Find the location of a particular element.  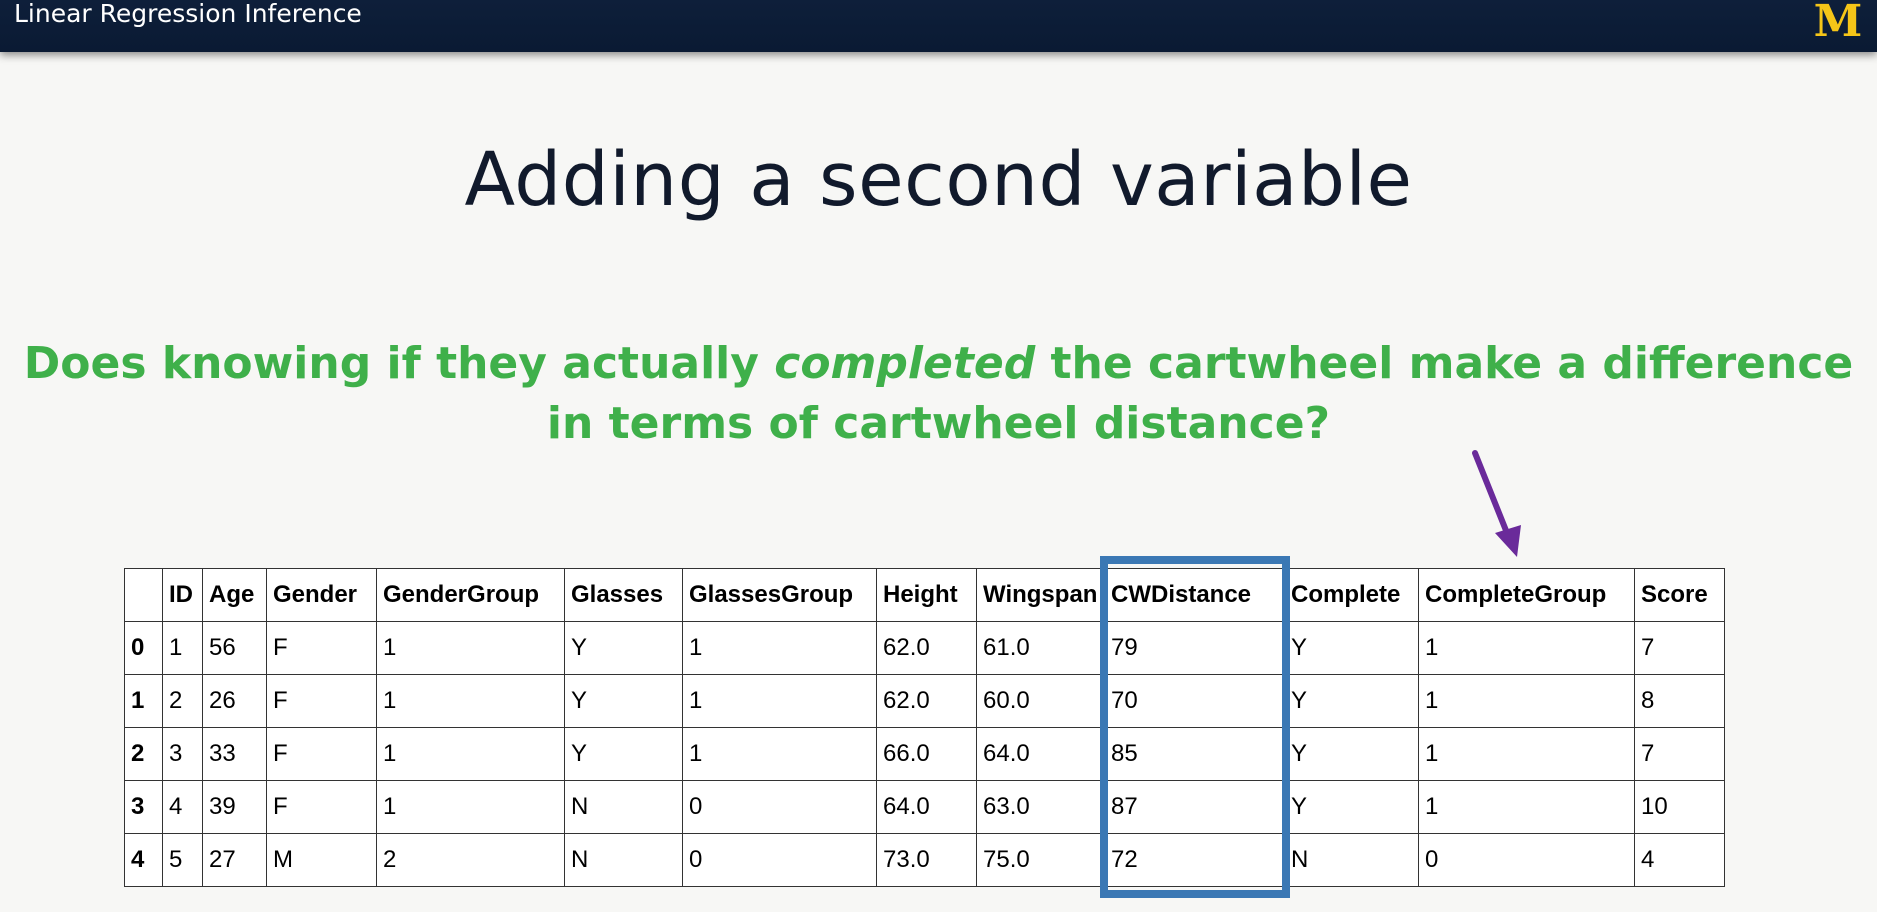

lecture-title: Linear Regression Inference is located at coordinates (188, 14).